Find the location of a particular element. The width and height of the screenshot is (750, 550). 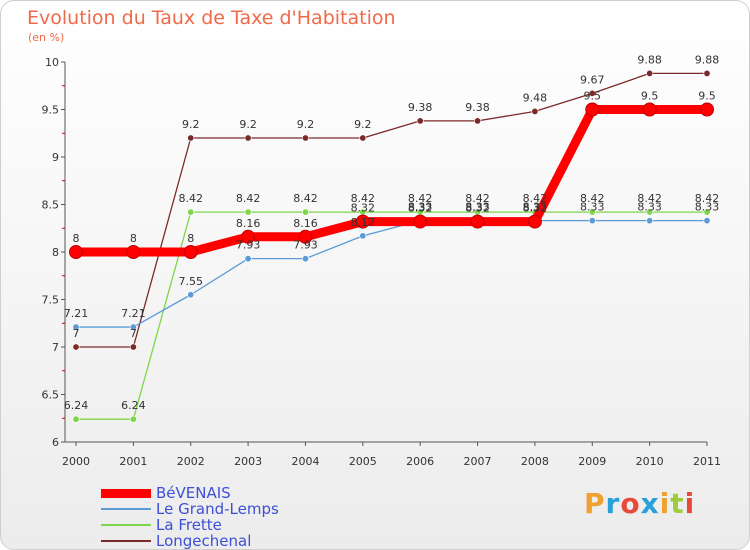

data-label: 9.48 is located at coordinates (535, 97).